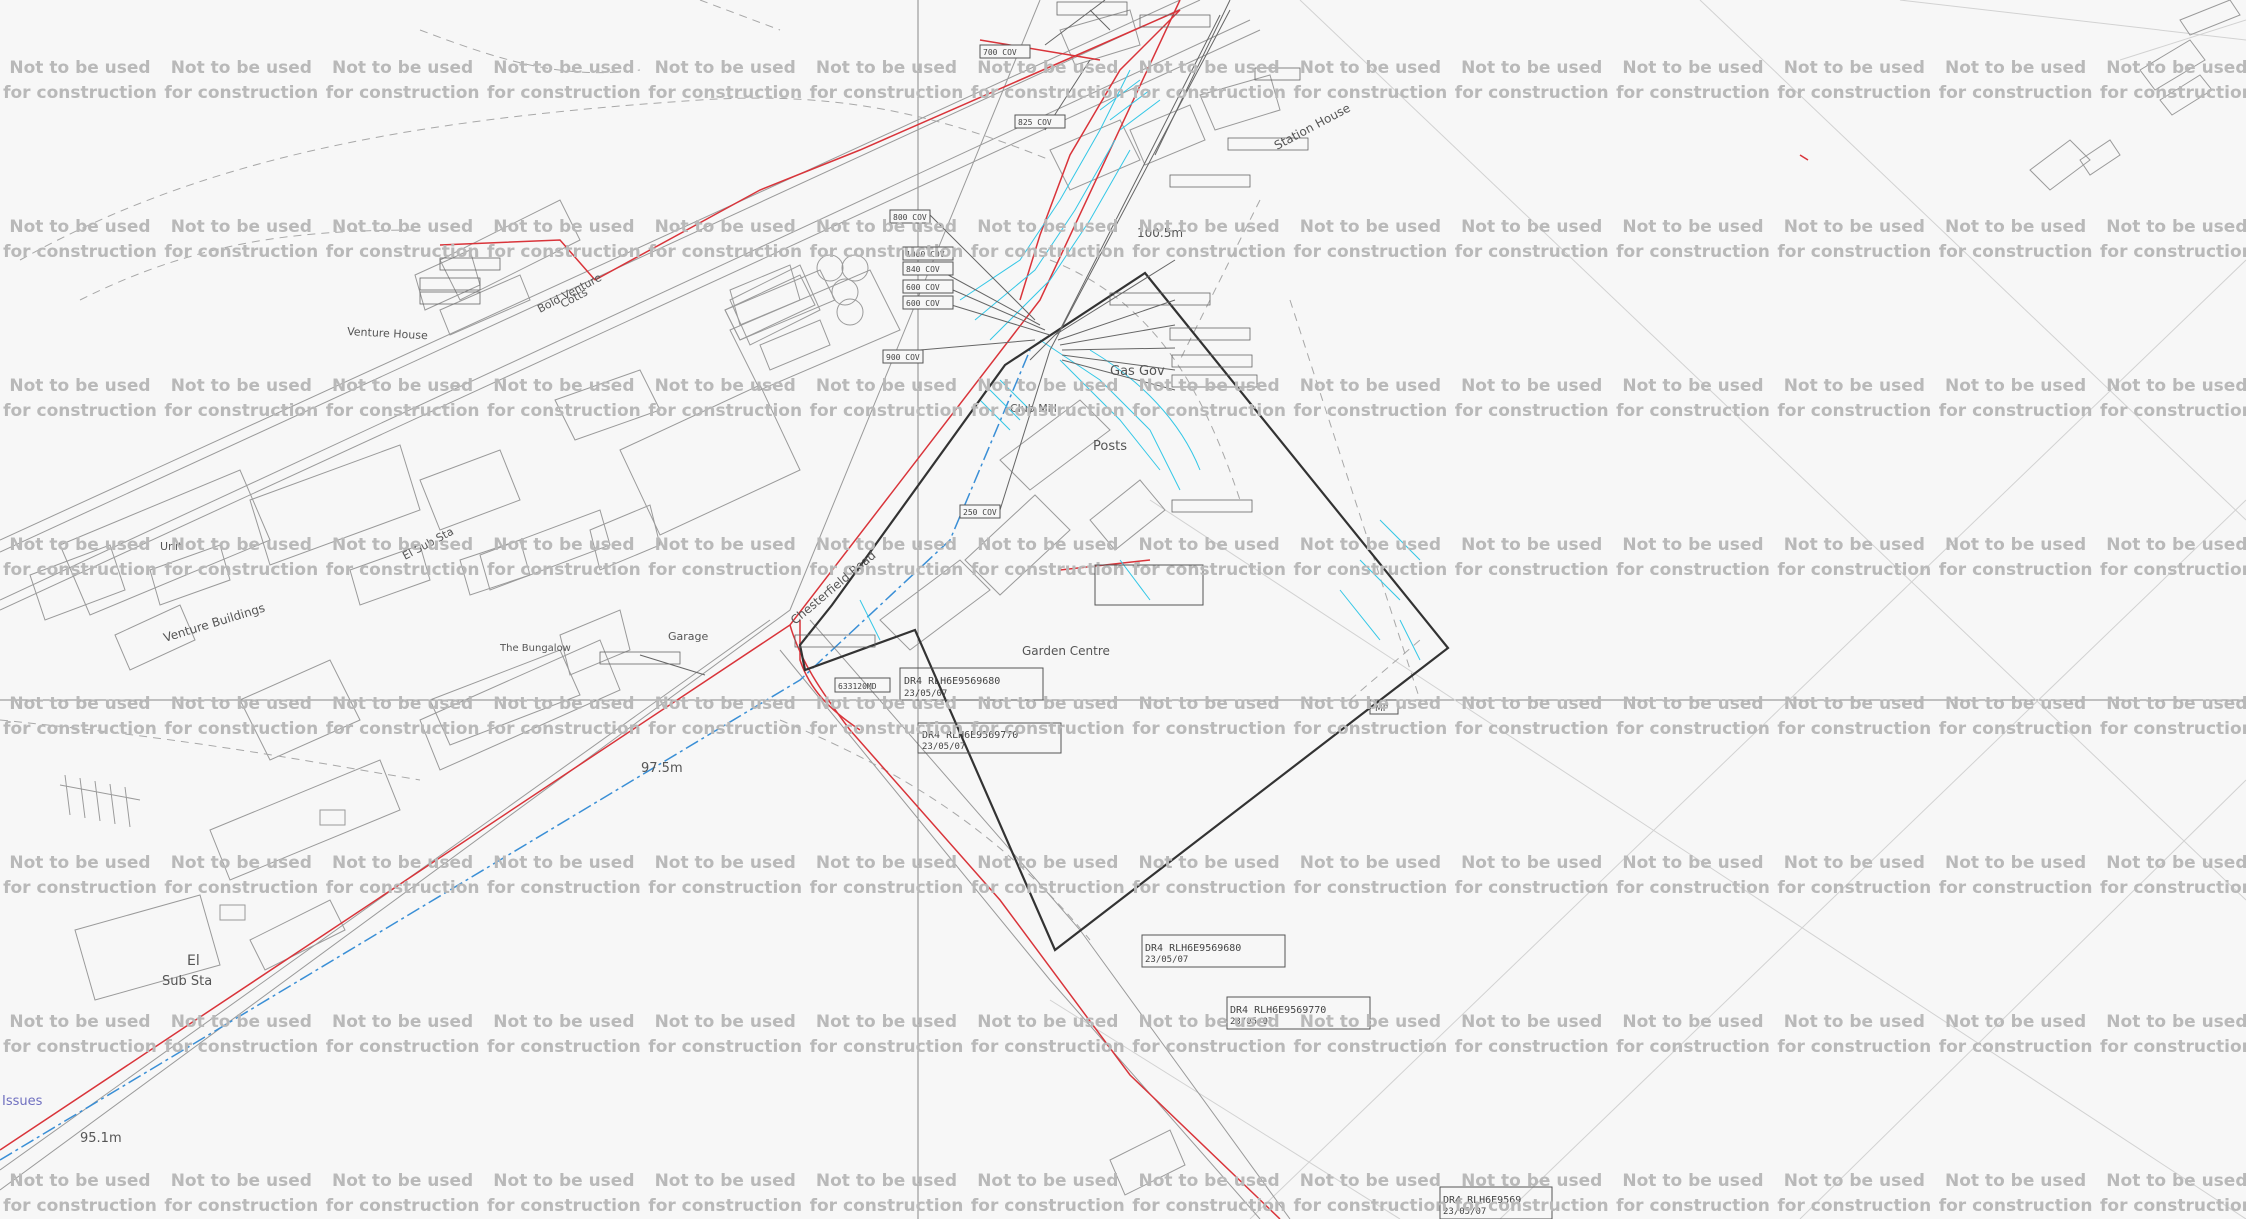 This screenshot has height=1219, width=2246. I want to click on reference-id: DR4 RLH6E9569, so click(1482, 1200).